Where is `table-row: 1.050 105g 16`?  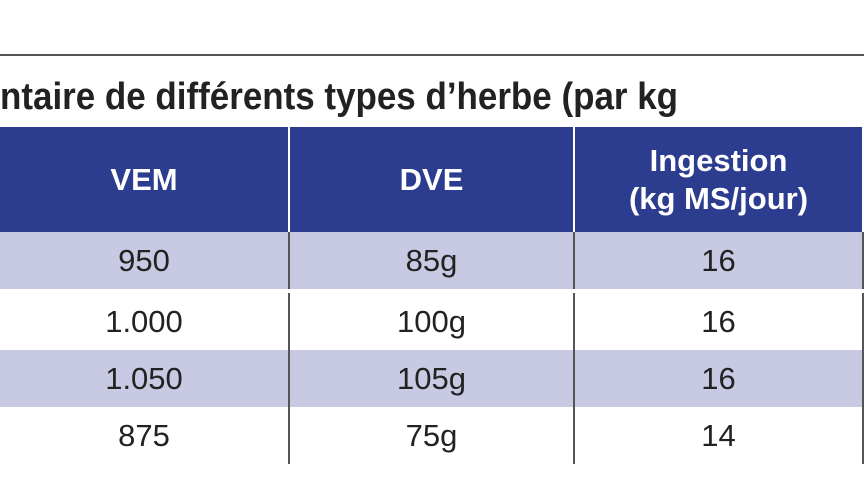
table-row: 1.050 105g 16 is located at coordinates (432, 378).